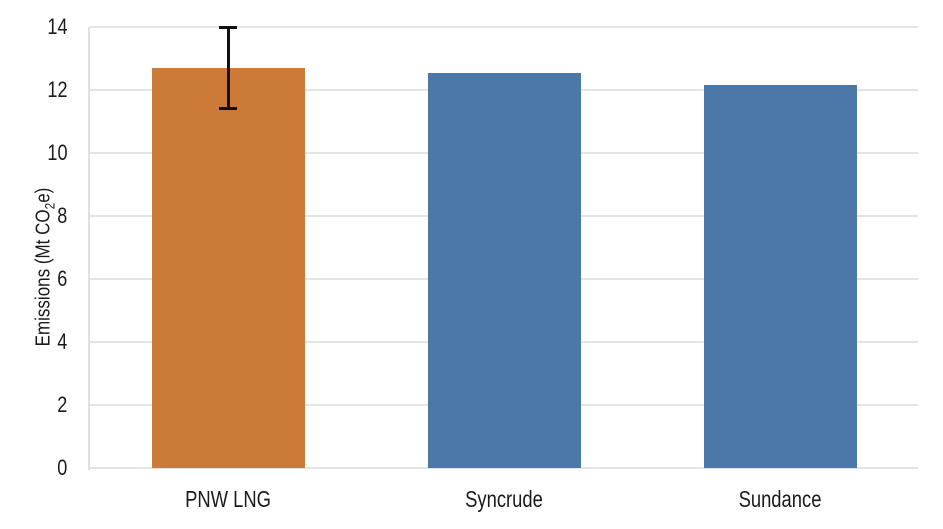 The height and width of the screenshot is (529, 943). What do you see at coordinates (780, 499) in the screenshot?
I see `x-tick-label-sundance: Sundance` at bounding box center [780, 499].